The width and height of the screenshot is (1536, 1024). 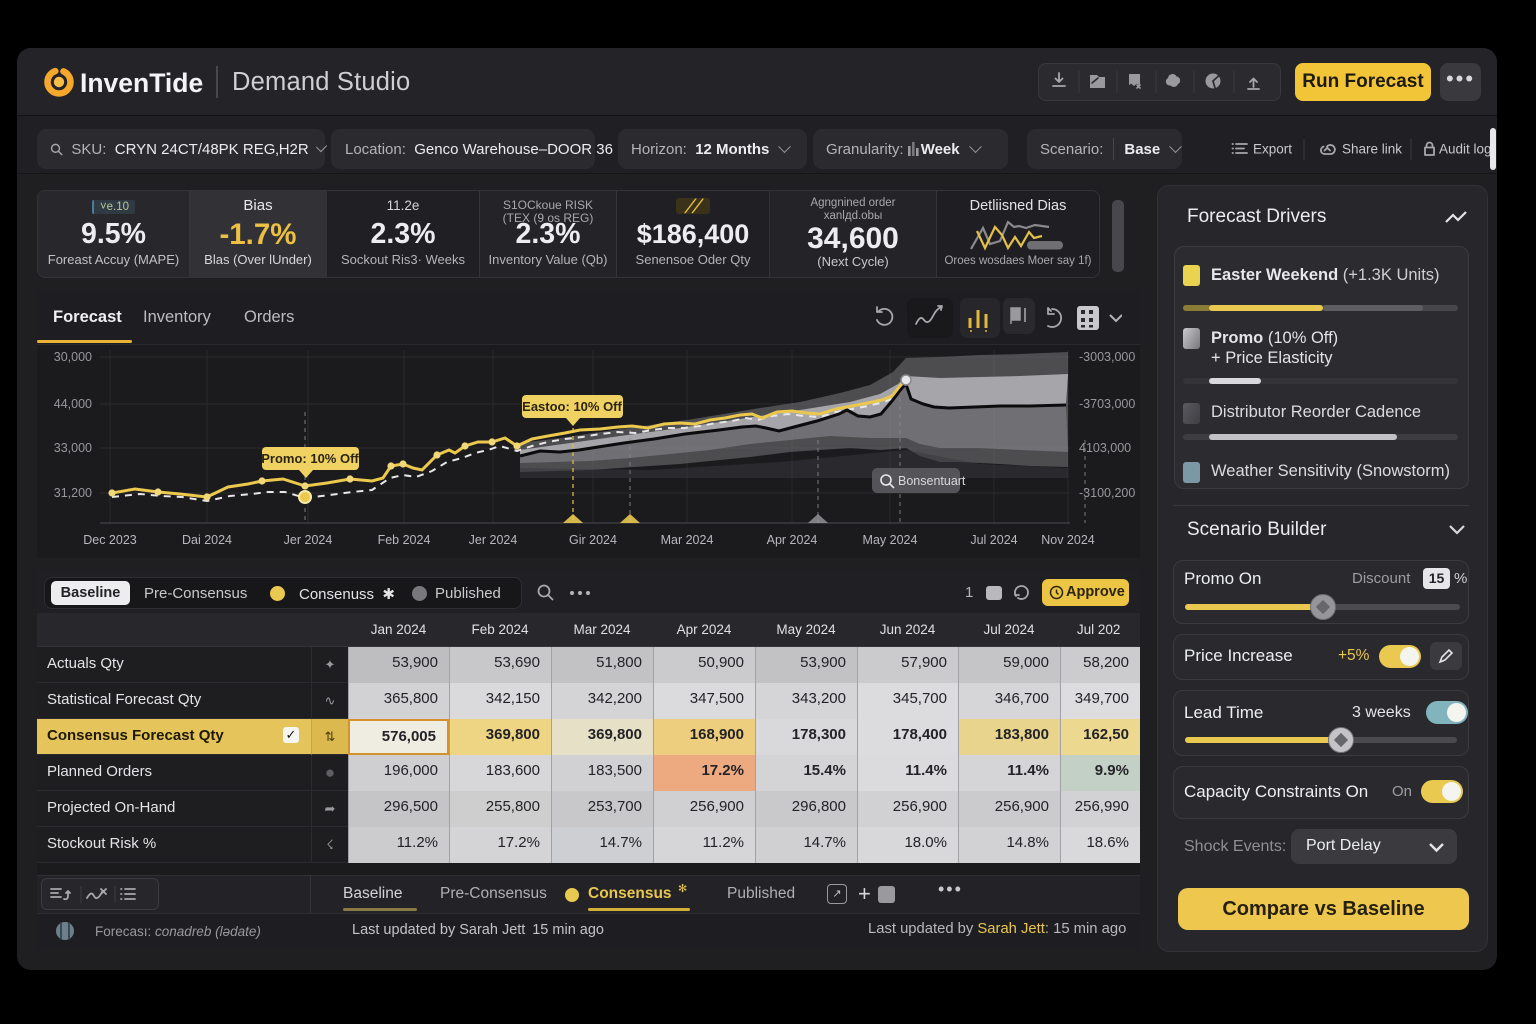 What do you see at coordinates (1107, 404) in the screenshot?
I see `svg-text: -3703,000` at bounding box center [1107, 404].